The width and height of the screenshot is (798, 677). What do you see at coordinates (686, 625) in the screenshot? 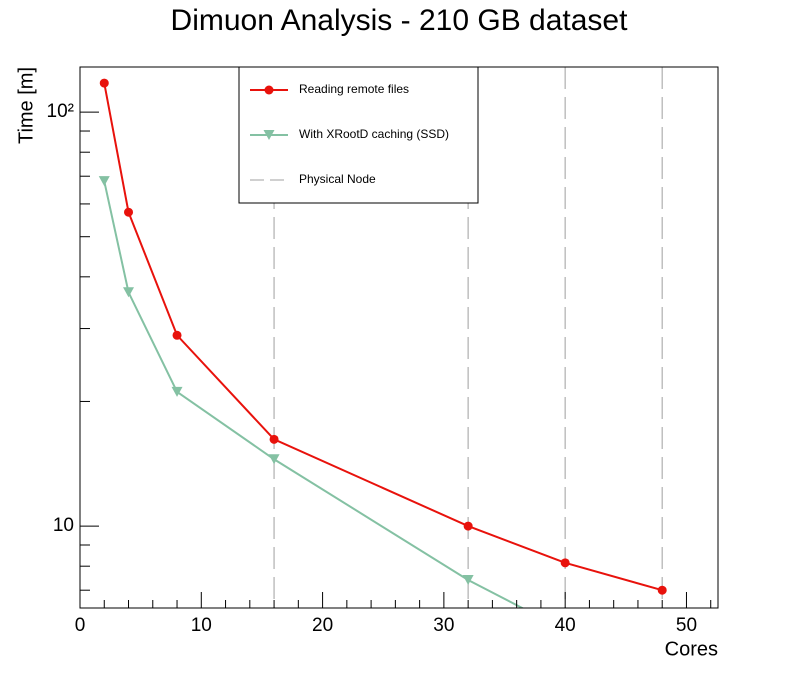
I see `x-tick-label: 50` at bounding box center [686, 625].